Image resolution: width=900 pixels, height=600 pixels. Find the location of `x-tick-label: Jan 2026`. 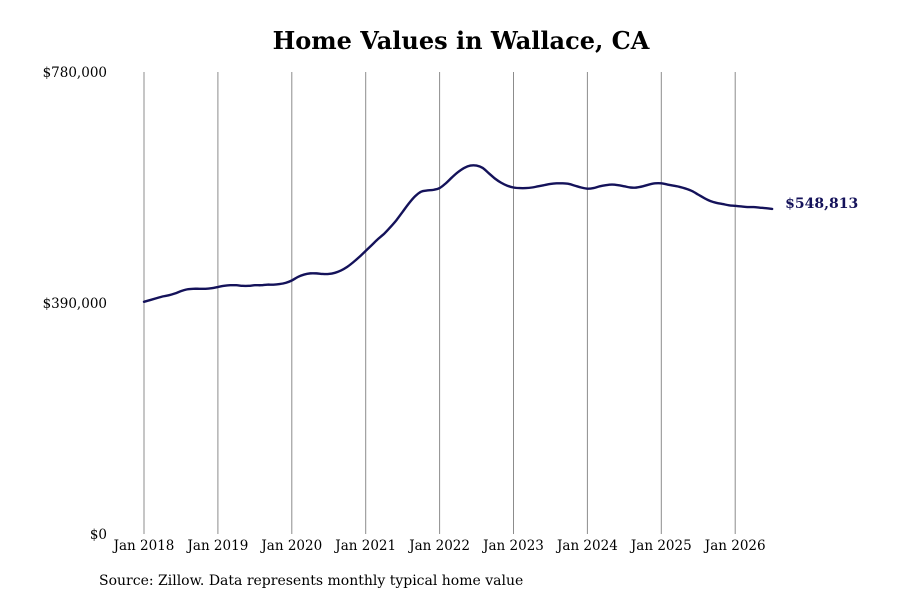

x-tick-label: Jan 2026 is located at coordinates (734, 546).